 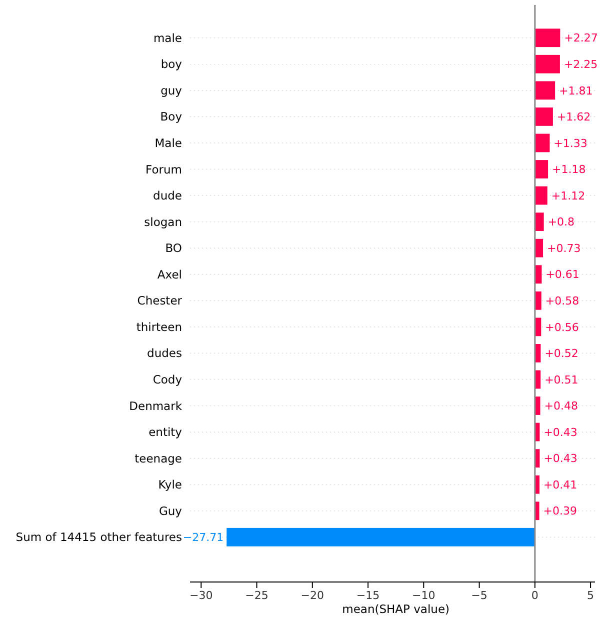 What do you see at coordinates (164, 353) in the screenshot?
I see `y-tick-label: dudes` at bounding box center [164, 353].